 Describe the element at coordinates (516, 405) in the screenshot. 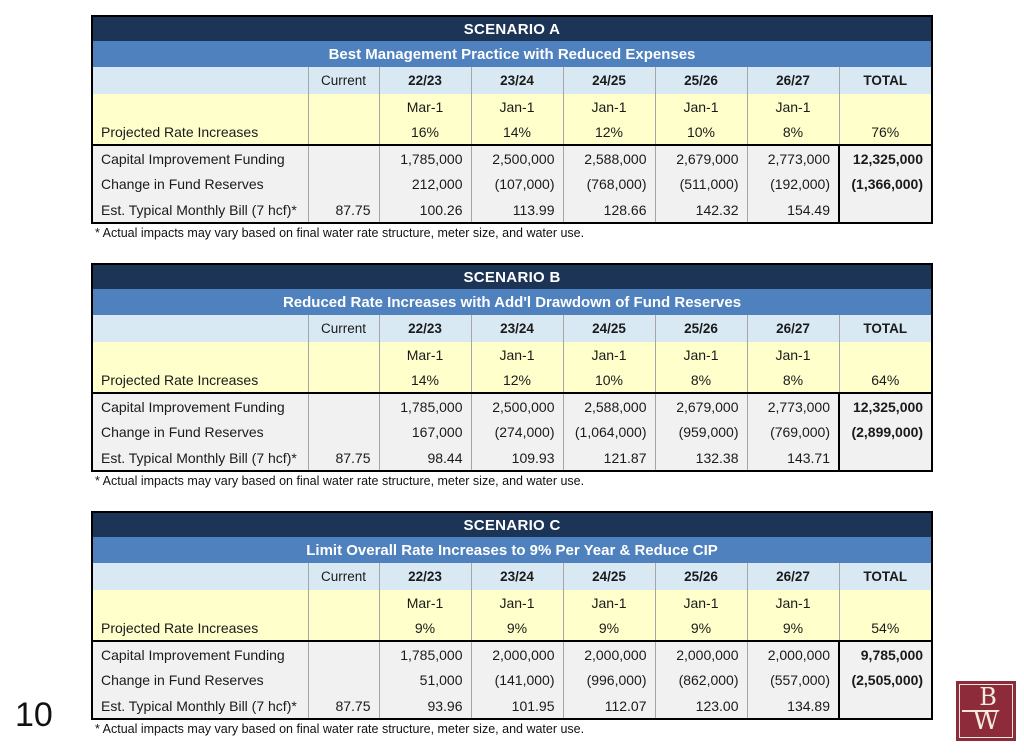

I see `value-cell: 2,500,000` at that location.